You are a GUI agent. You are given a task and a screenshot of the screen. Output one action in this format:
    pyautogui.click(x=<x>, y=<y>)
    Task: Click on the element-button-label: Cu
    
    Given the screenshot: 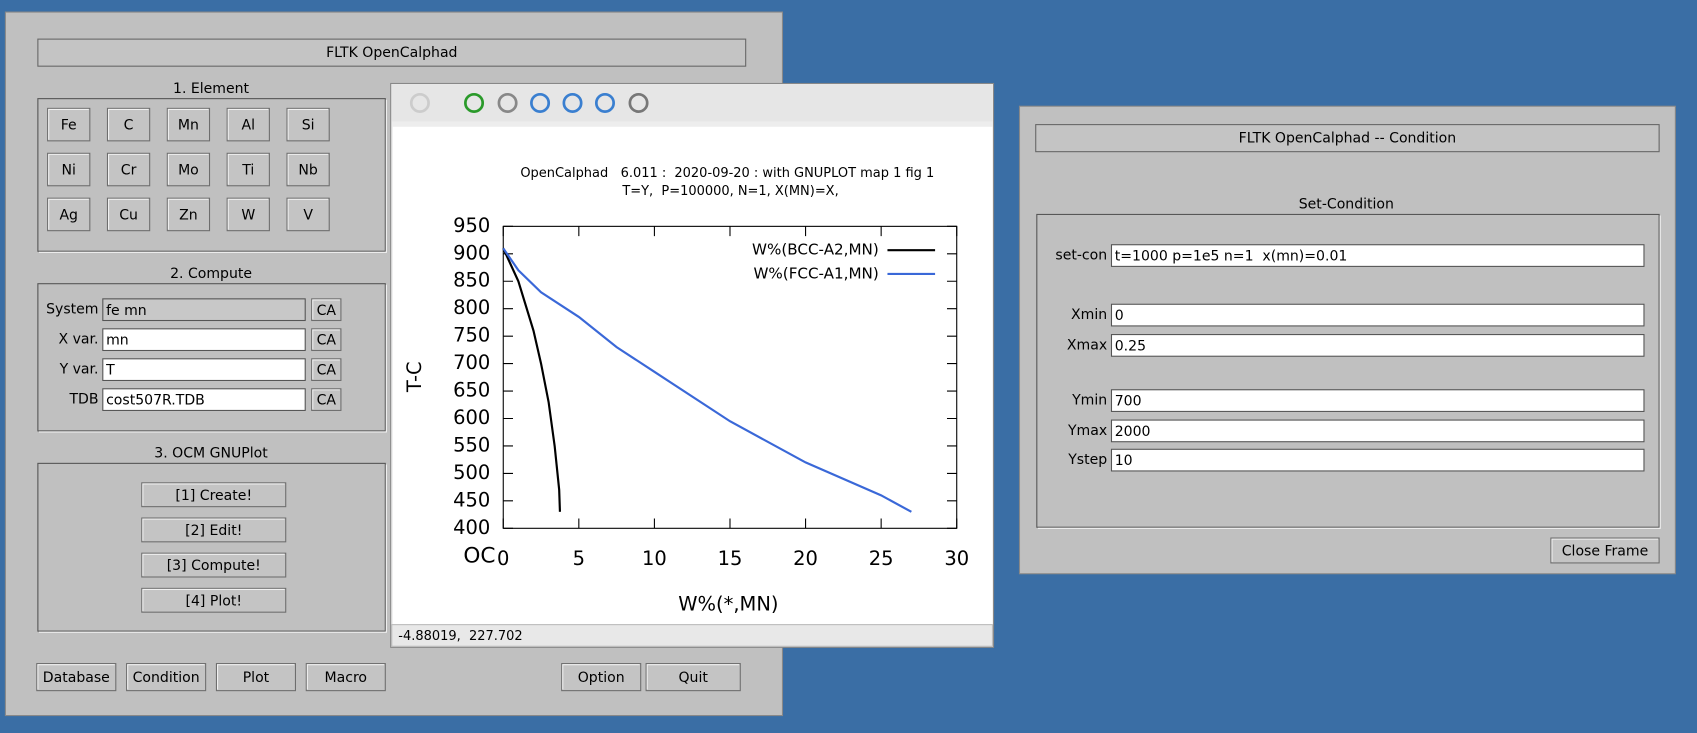 What is the action you would take?
    pyautogui.click(x=128, y=216)
    